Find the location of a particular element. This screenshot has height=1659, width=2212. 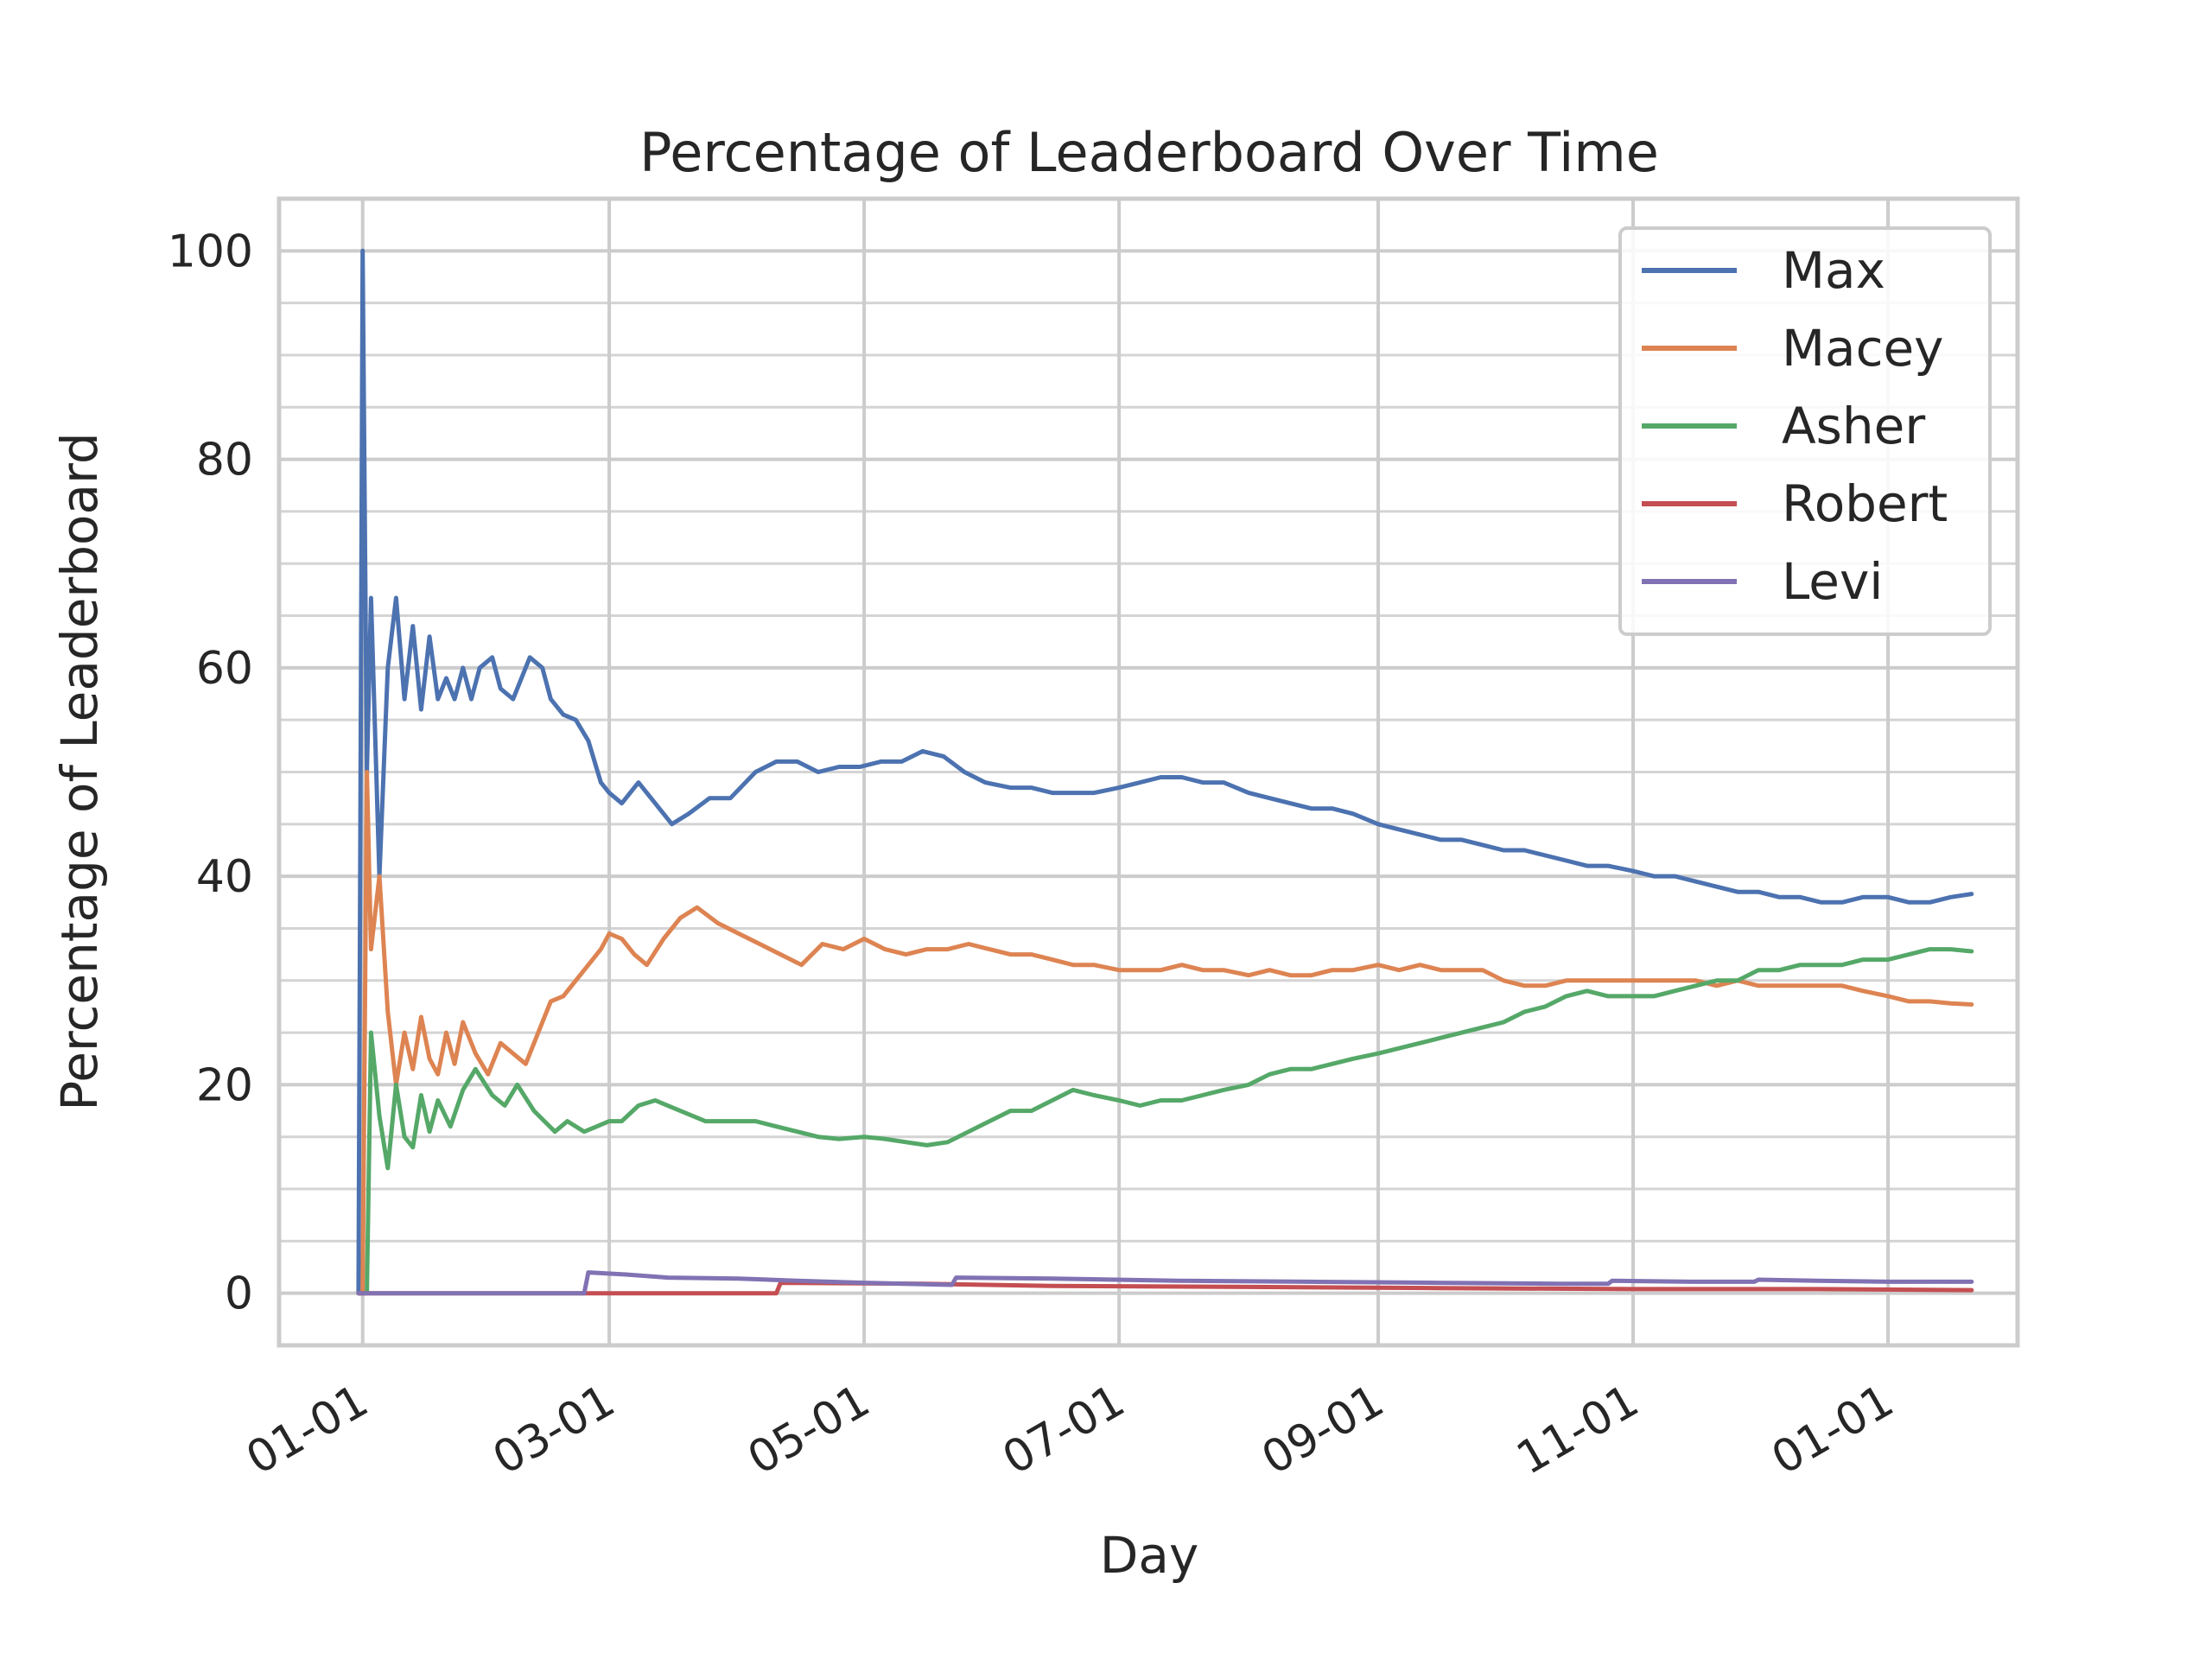

x-tick-label: 03-01 is located at coordinates (554, 1430).